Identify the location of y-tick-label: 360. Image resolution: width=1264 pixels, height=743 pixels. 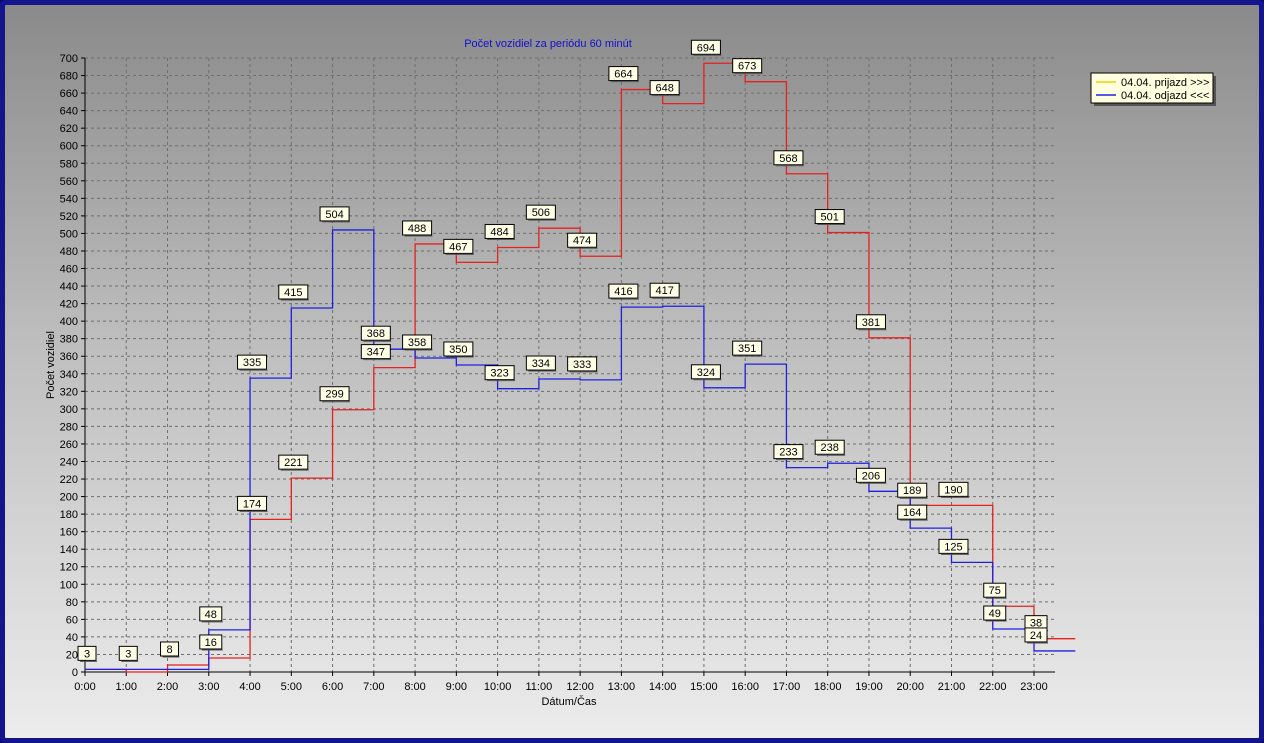
(69, 357).